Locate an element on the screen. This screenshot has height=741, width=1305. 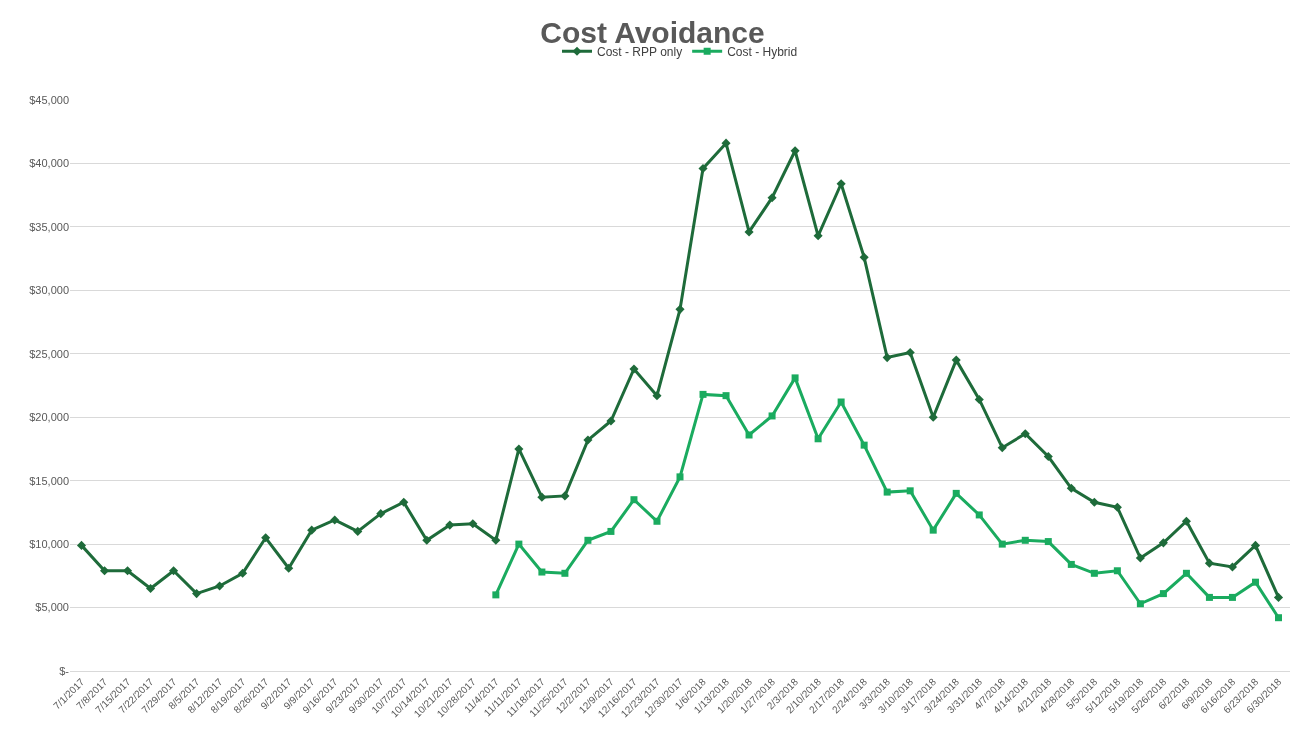
y-tick-label: $35,000 is located at coordinates (49, 226).